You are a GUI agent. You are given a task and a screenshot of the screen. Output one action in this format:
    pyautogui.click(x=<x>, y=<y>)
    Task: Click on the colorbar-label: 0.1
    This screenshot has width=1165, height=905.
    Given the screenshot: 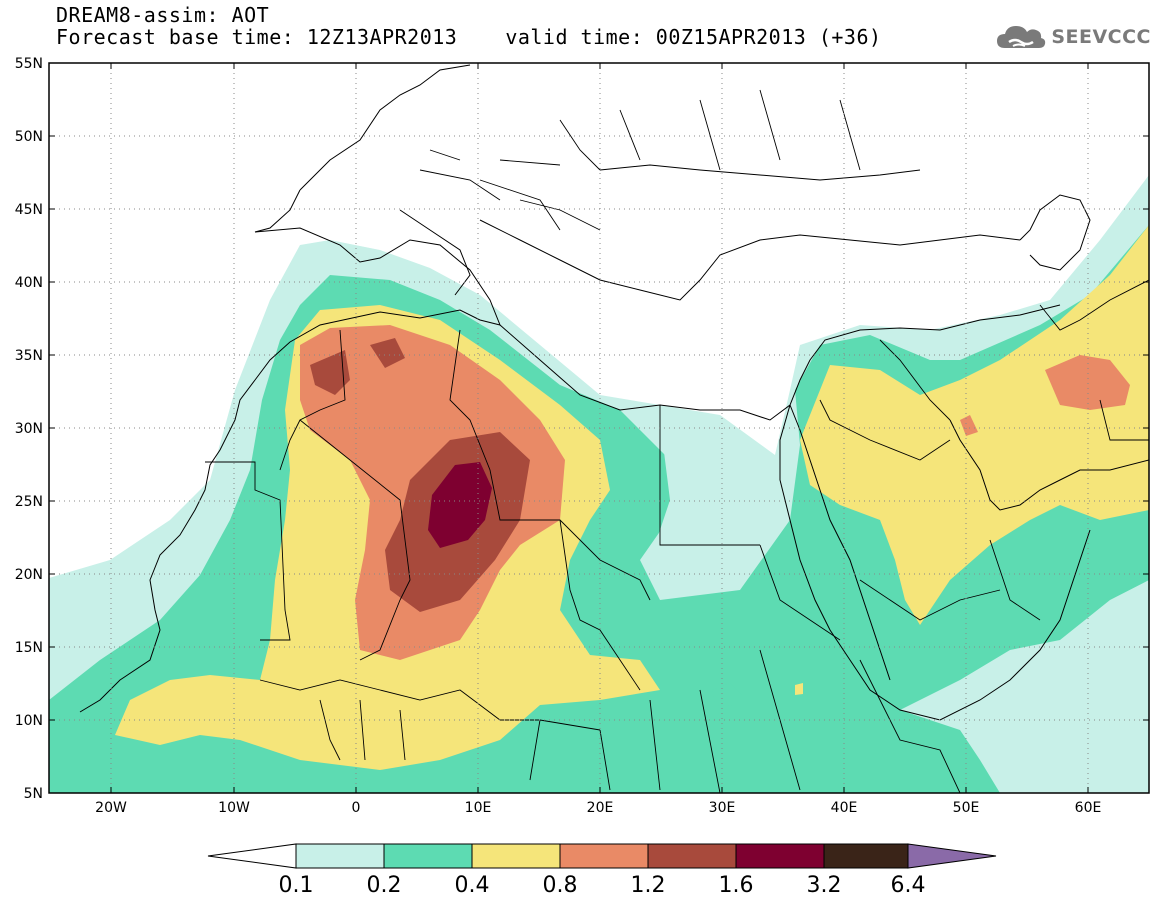 What is the action you would take?
    pyautogui.click(x=296, y=885)
    